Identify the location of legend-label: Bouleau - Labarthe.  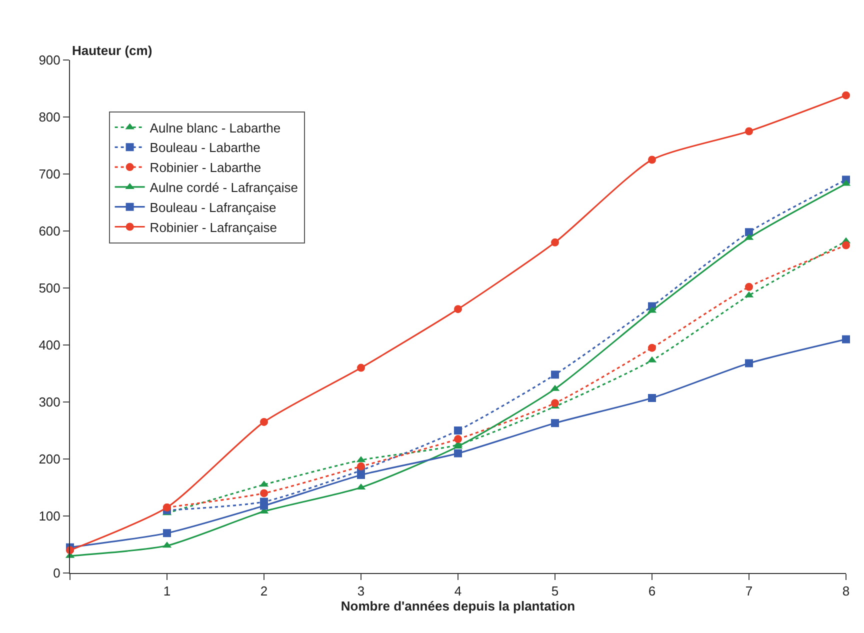
(205, 148).